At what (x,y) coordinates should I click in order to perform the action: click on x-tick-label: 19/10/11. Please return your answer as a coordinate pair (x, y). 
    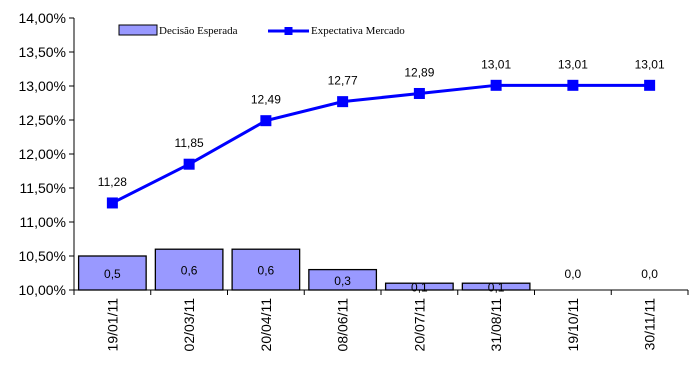
    Looking at the image, I should click on (573, 325).